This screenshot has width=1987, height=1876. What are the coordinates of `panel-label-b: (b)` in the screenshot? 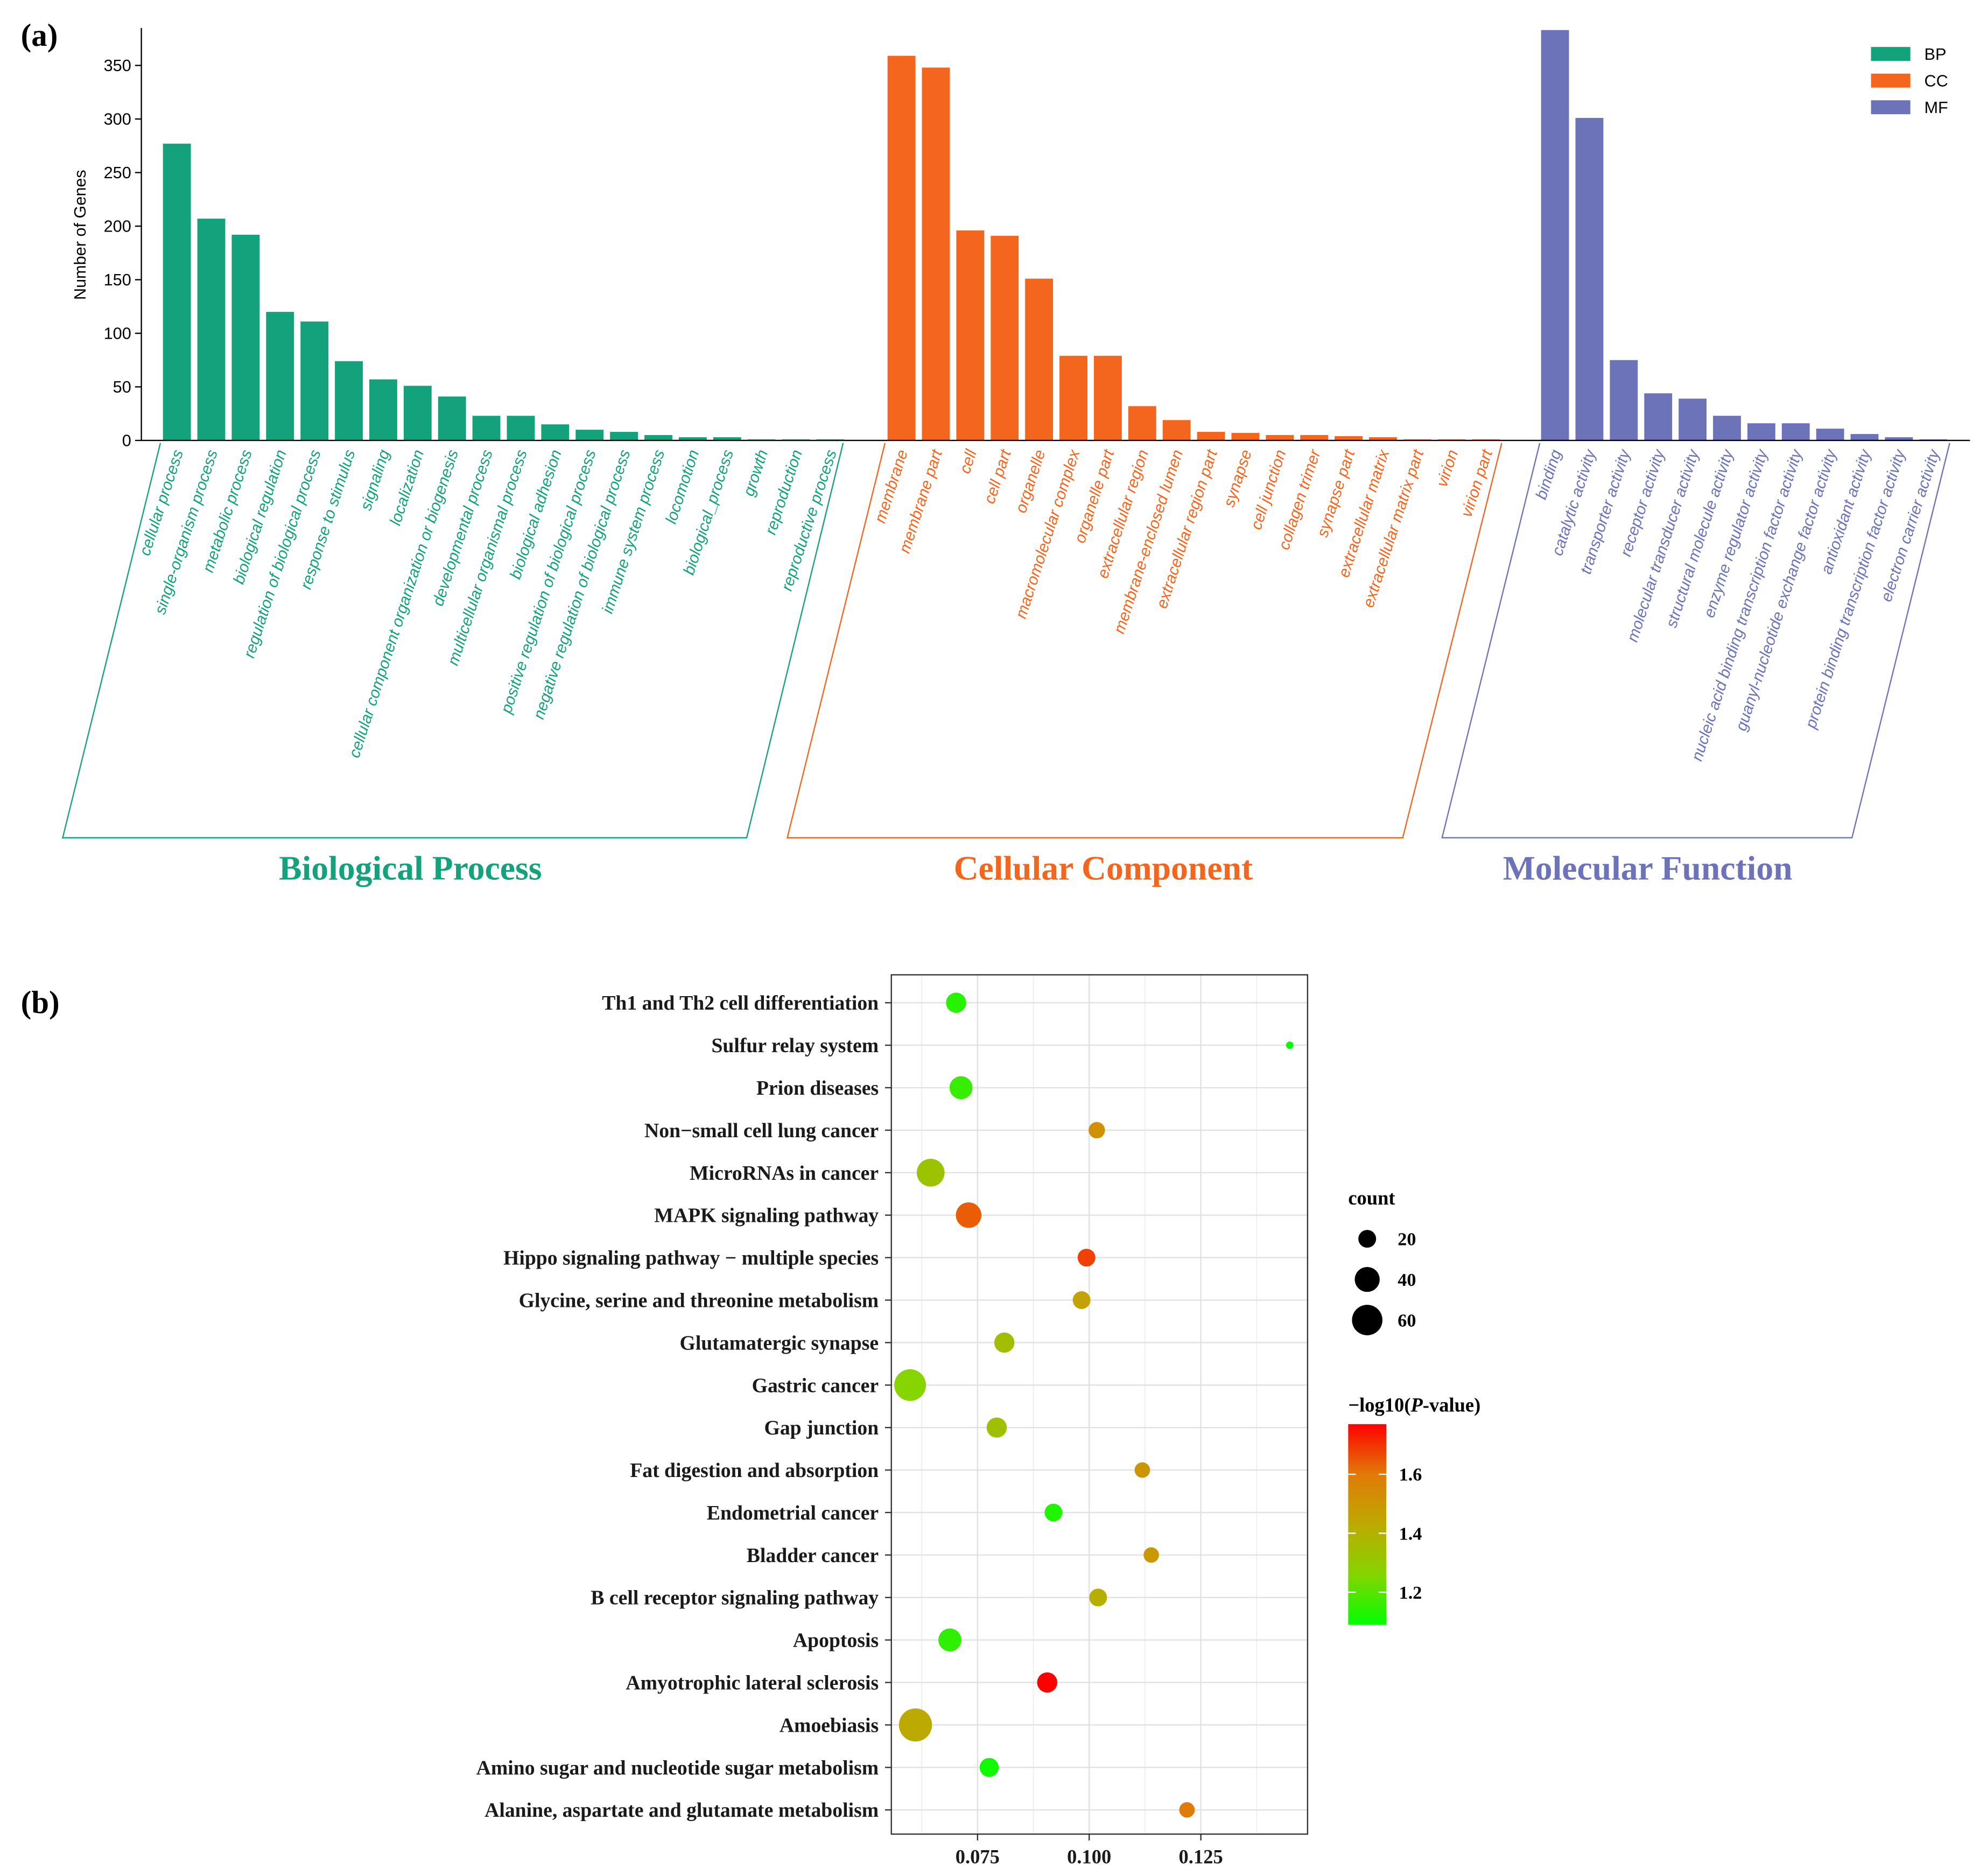 It's located at (40, 1002).